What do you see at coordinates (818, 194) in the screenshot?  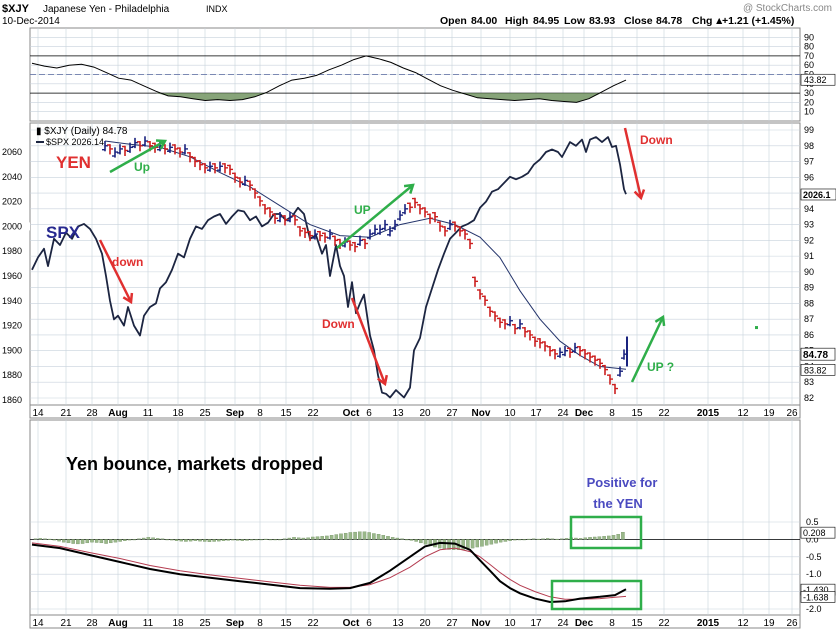 I see `spx-current-box` at bounding box center [818, 194].